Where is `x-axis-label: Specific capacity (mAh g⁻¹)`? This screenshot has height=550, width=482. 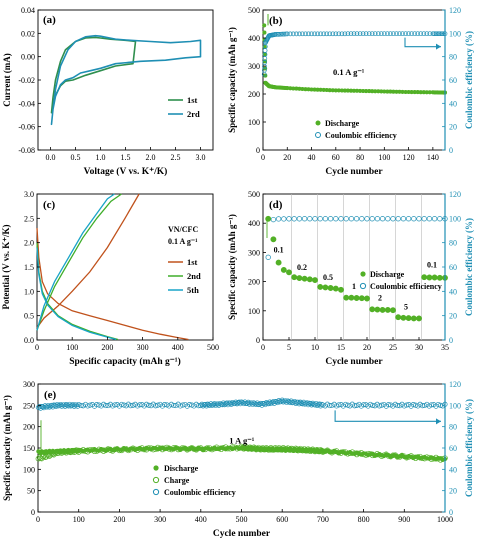
x-axis-label: Specific capacity (mAh g⁻¹) is located at coordinates (125, 361).